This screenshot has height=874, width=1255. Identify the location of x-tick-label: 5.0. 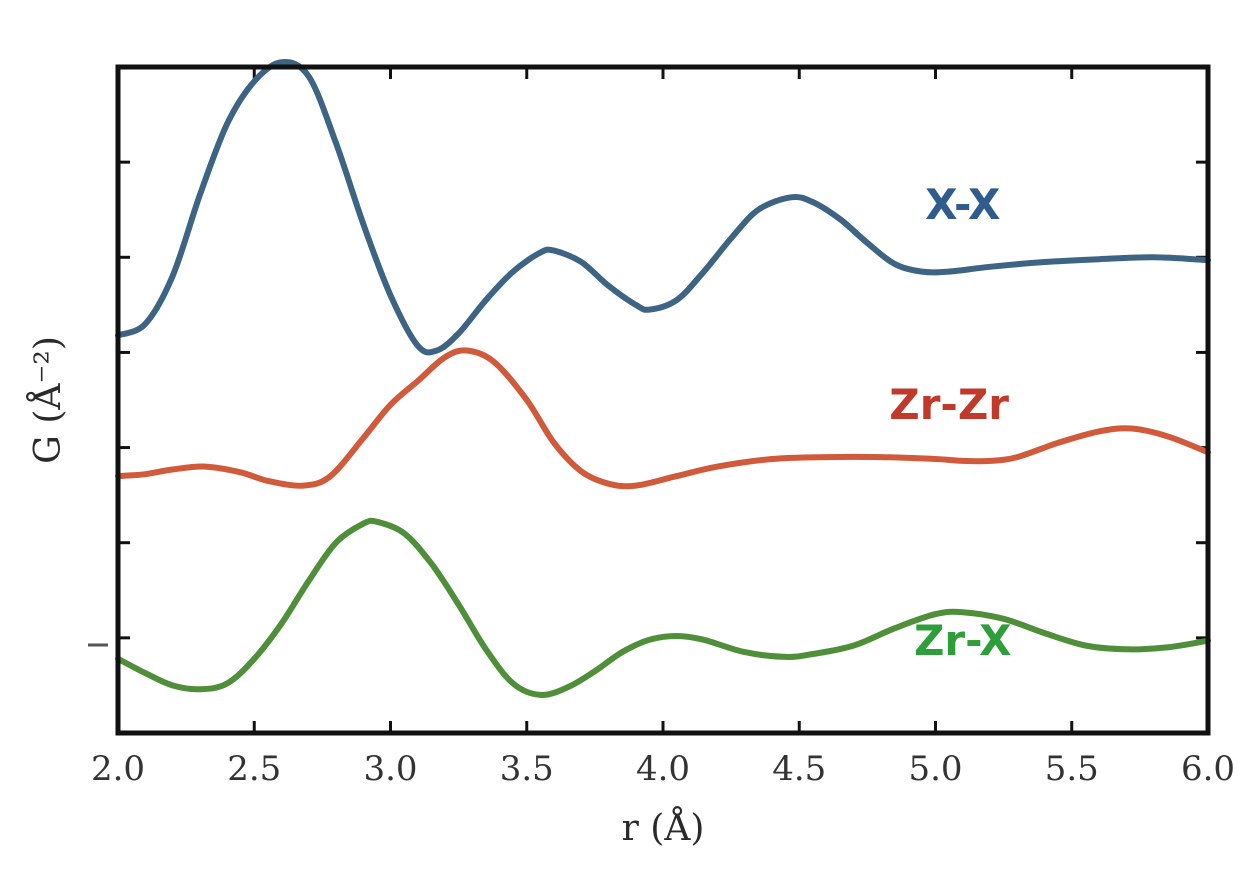
(935, 769).